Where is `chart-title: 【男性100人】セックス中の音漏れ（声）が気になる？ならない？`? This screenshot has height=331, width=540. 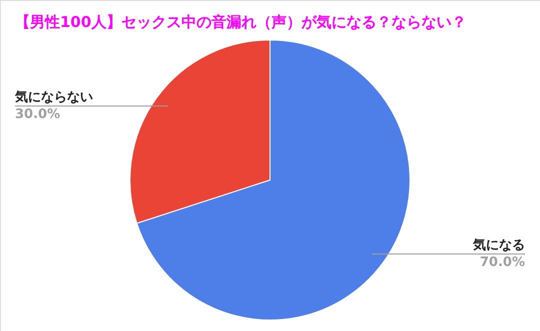
chart-title: 【男性100人】セックス中の音漏れ（声）が気になる？ならない？ is located at coordinates (240, 22).